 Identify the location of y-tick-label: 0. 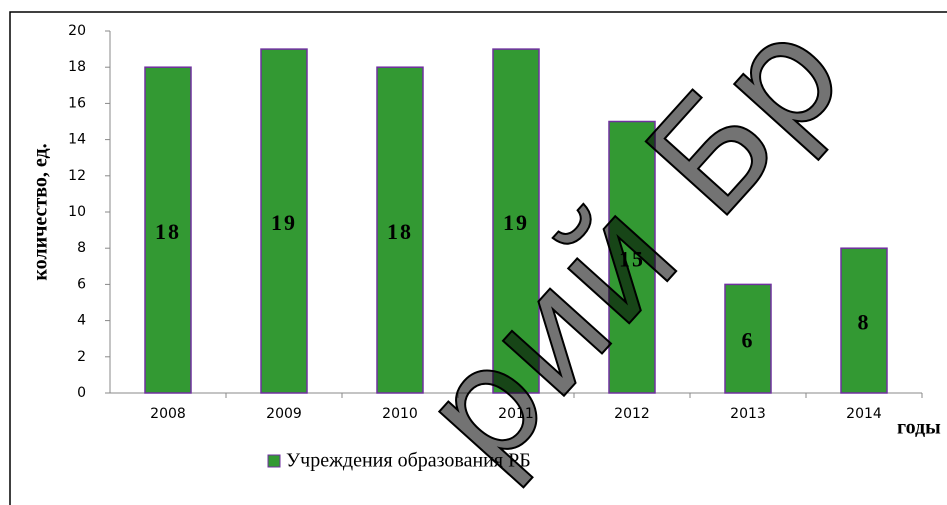
(81, 393).